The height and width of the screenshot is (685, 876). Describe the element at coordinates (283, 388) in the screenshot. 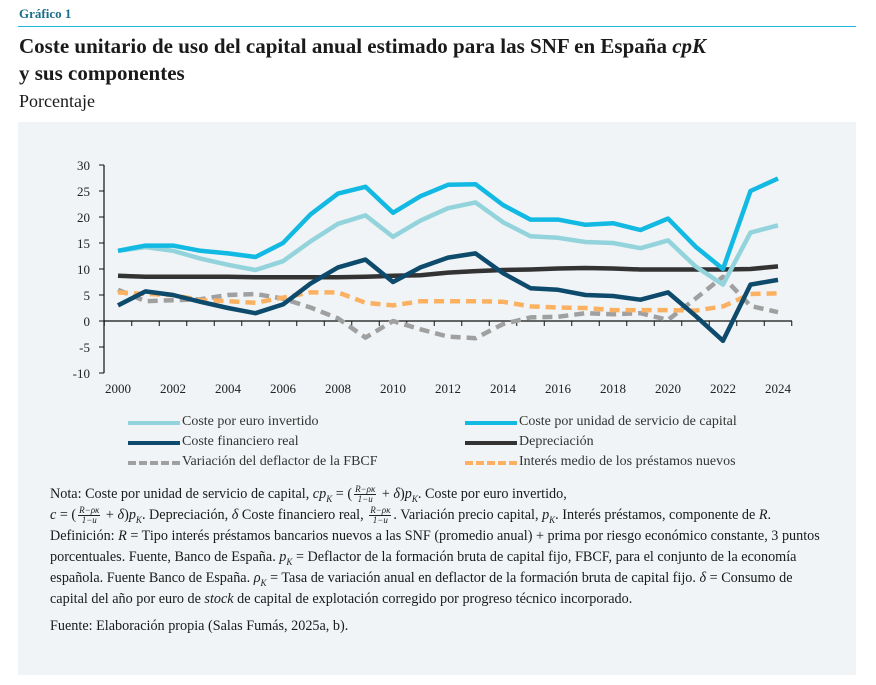

I see `x-tick-label: 2006` at that location.